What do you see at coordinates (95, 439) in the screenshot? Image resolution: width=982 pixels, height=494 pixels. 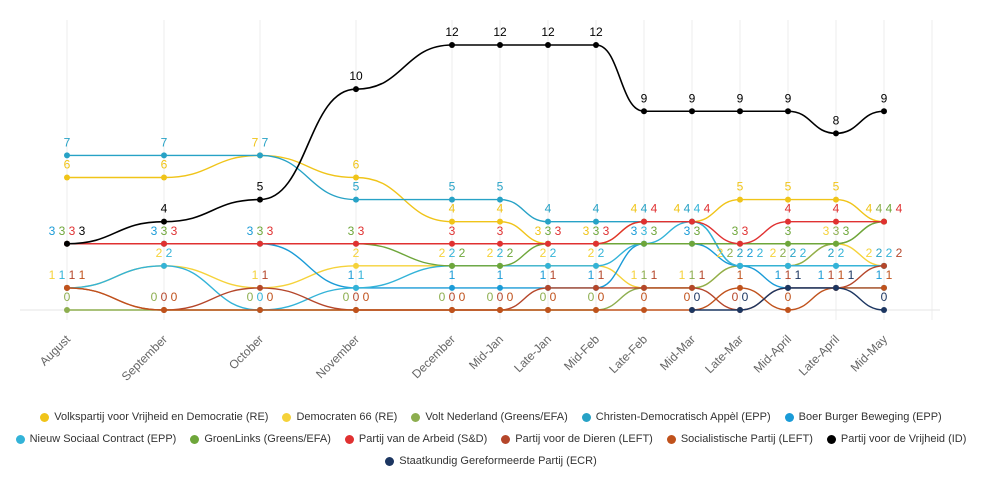 I see `legend-item: Nieuw Sociaal Contract (EPP)` at bounding box center [95, 439].